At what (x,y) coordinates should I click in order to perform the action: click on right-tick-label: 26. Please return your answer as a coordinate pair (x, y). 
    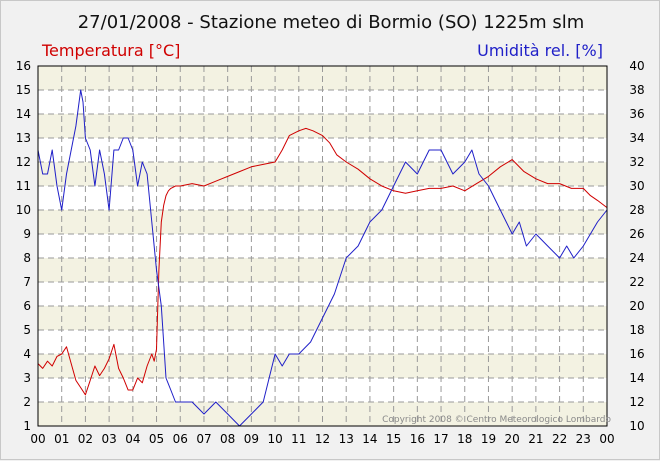
    Looking at the image, I should click on (636, 234).